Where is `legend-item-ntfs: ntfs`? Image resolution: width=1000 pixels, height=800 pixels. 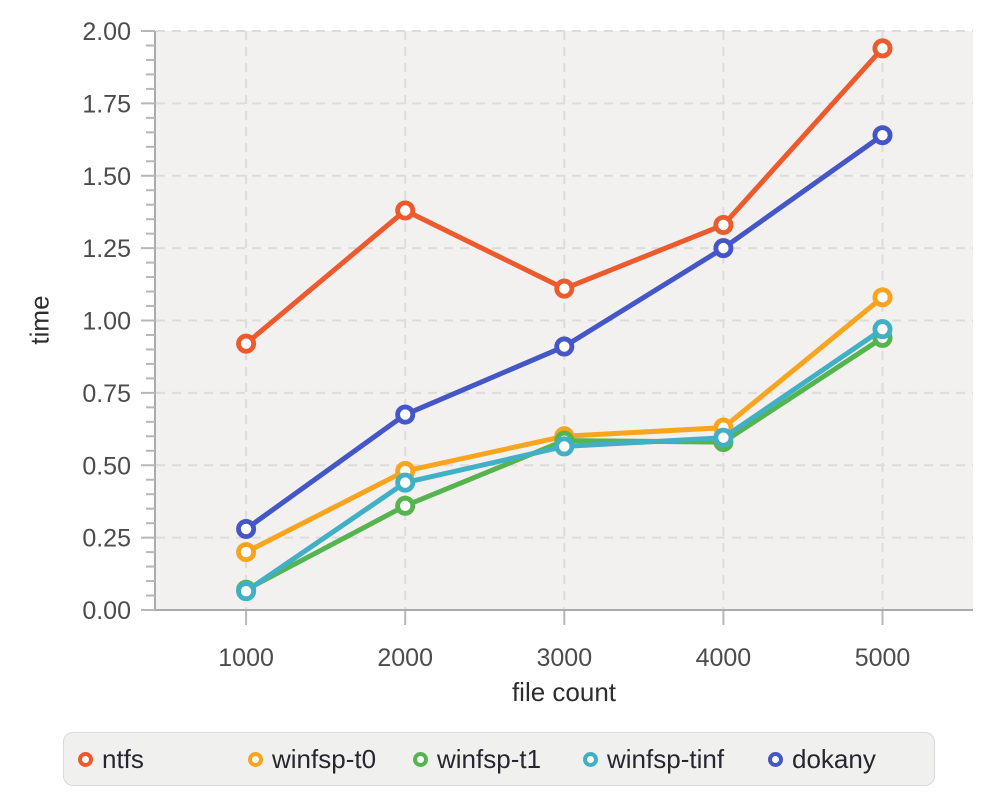
legend-item-ntfs: ntfs is located at coordinates (111, 759).